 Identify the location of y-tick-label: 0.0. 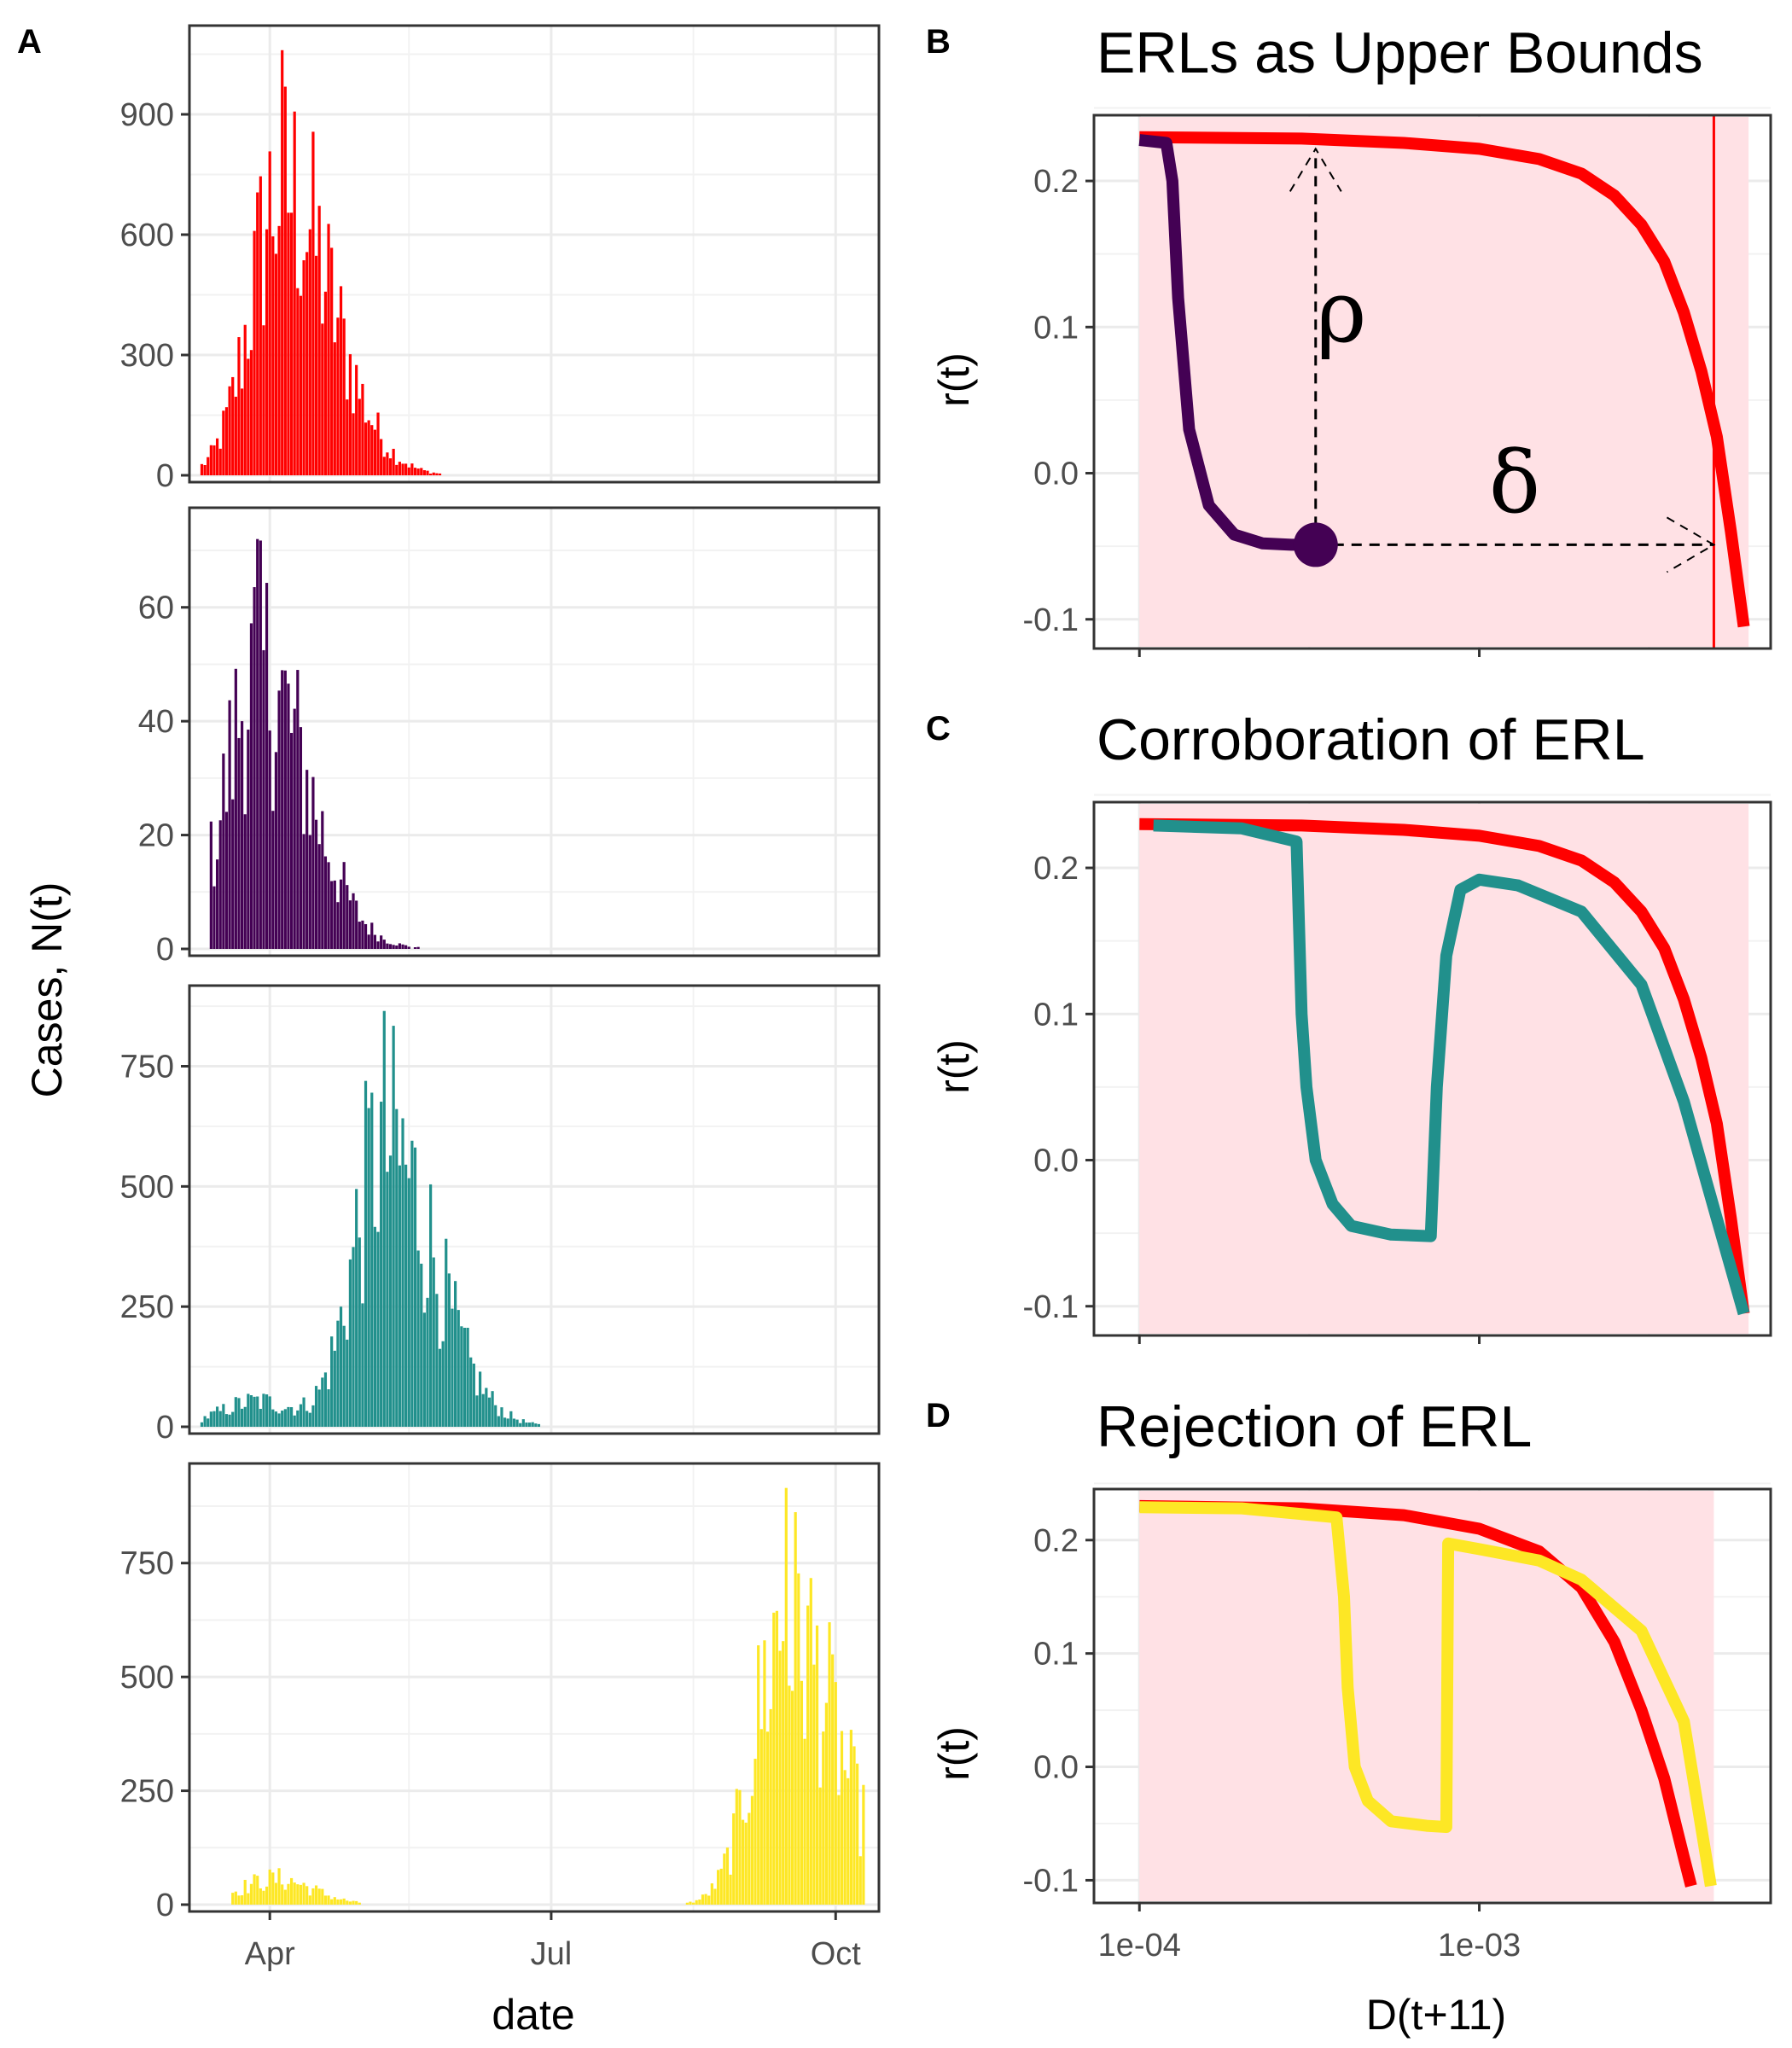
(1056, 1161).